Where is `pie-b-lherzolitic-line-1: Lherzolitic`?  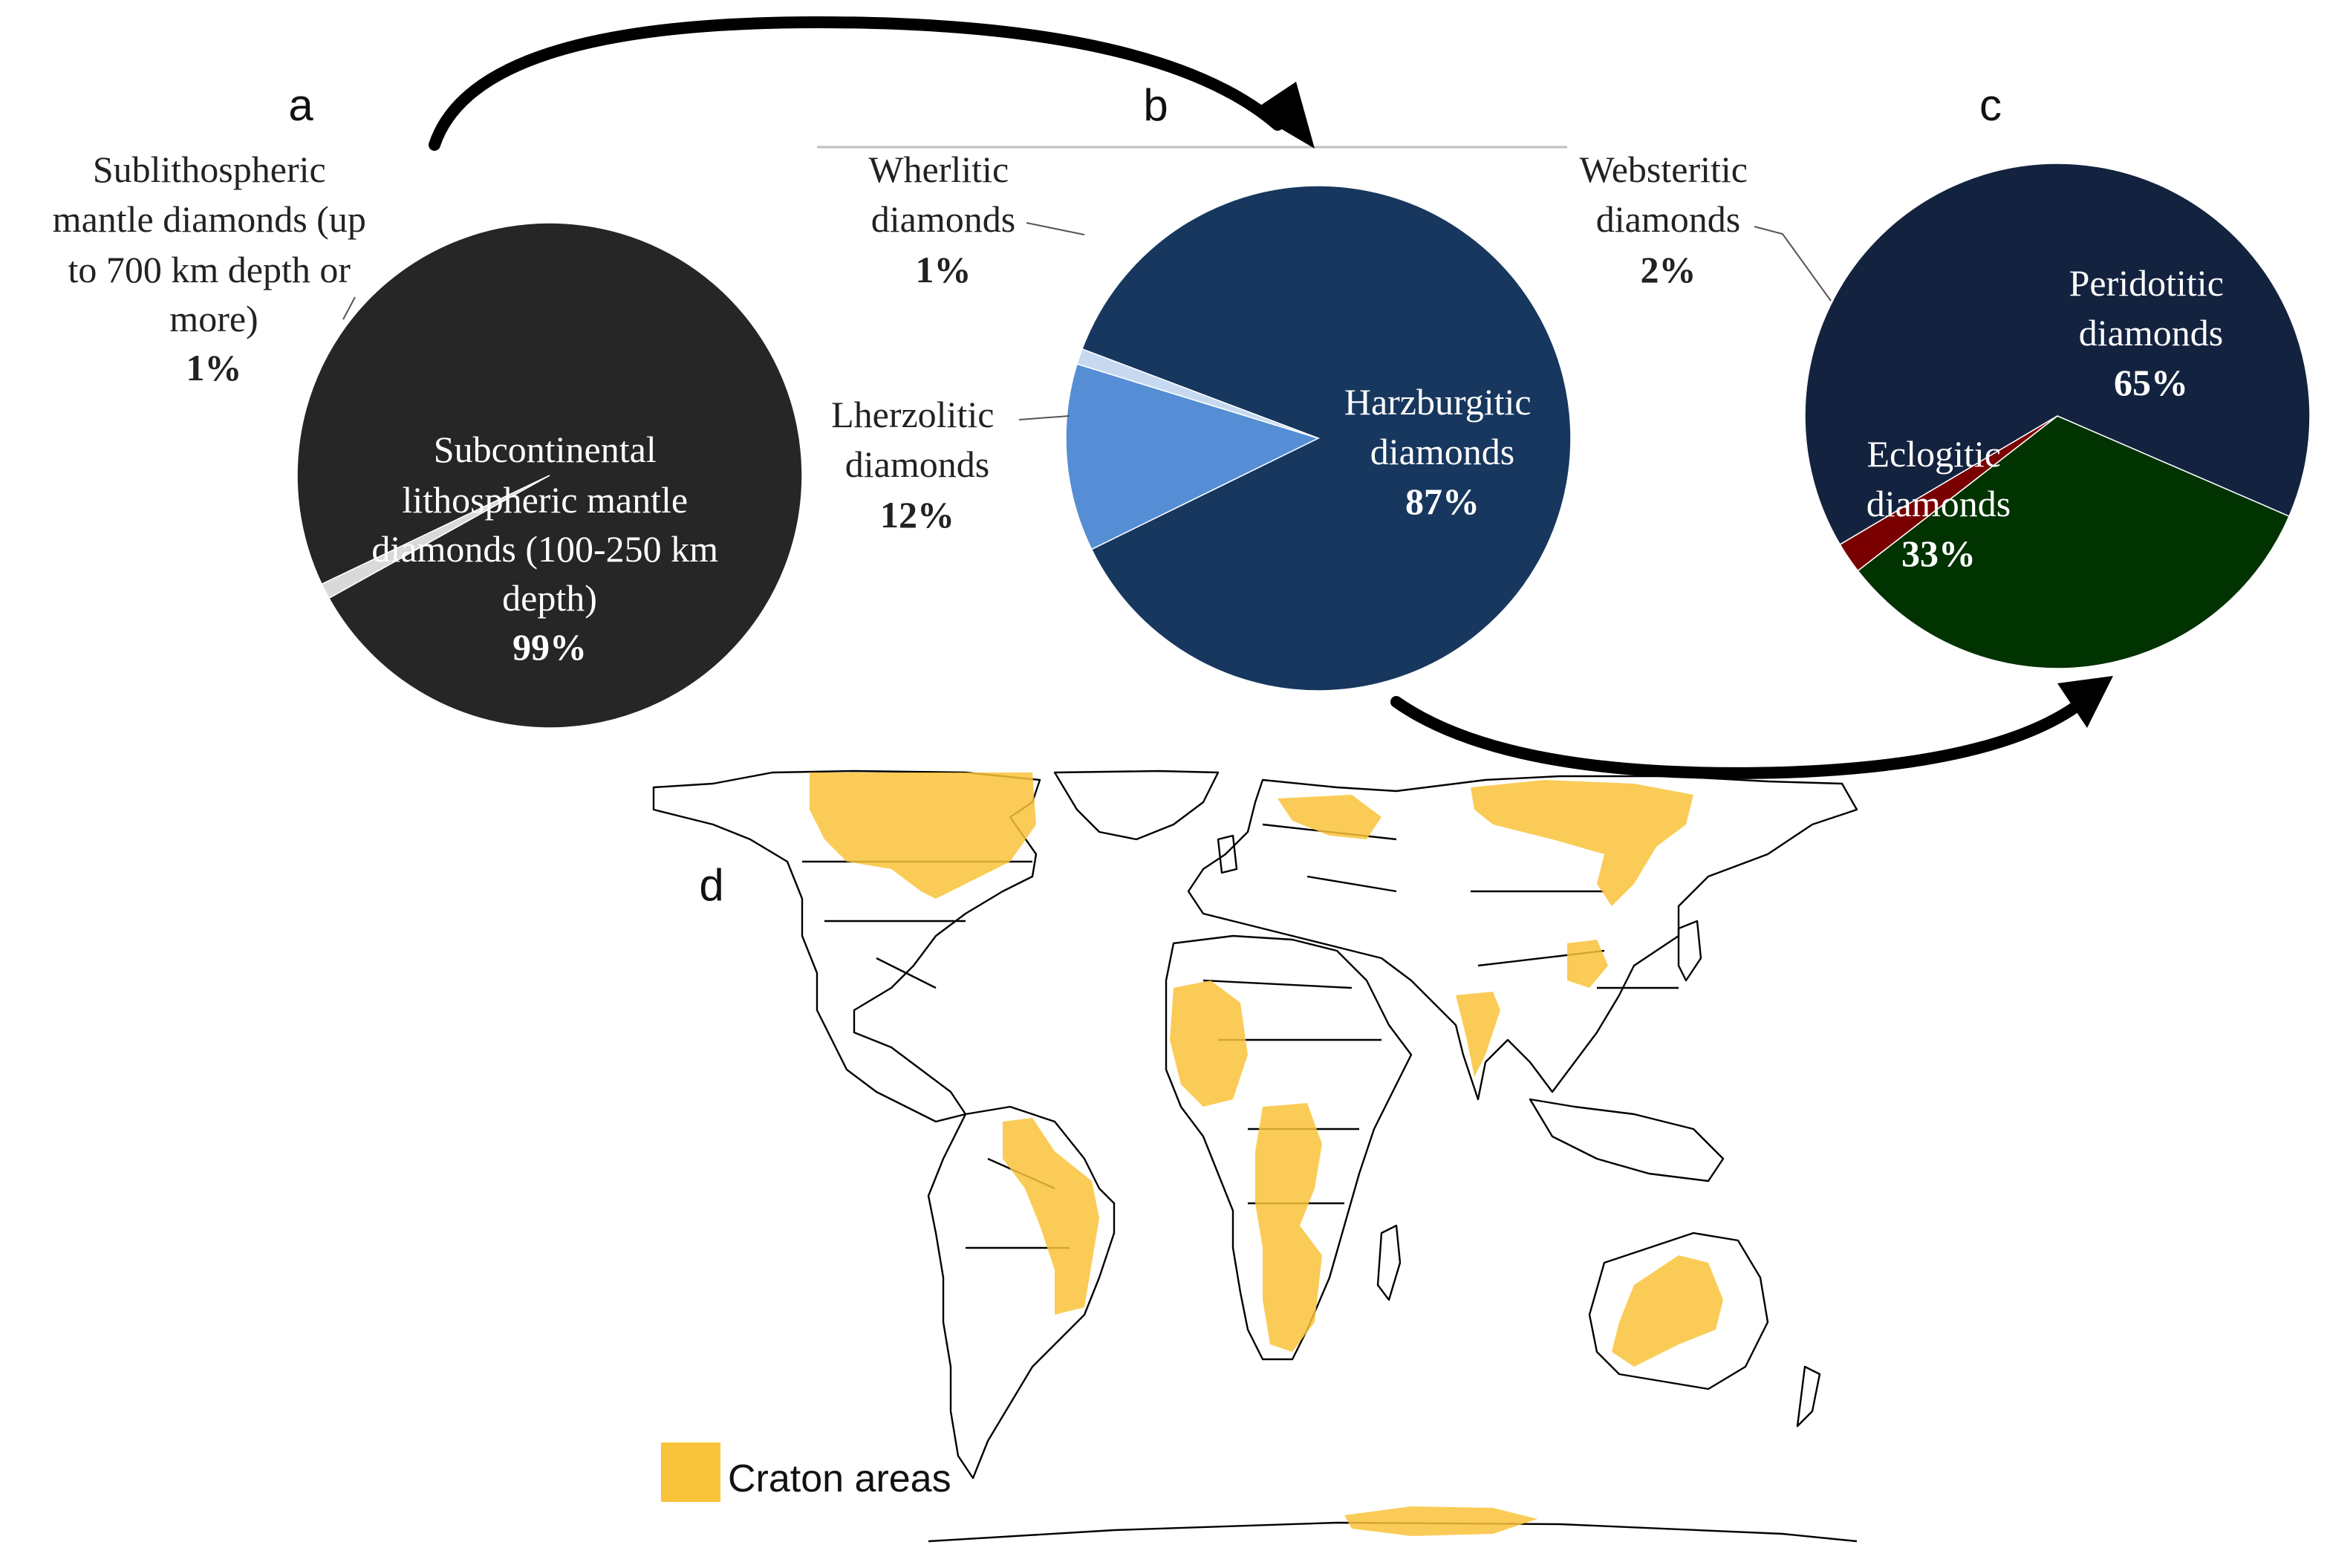
pie-b-lherzolitic-line-1: Lherzolitic is located at coordinates (913, 415).